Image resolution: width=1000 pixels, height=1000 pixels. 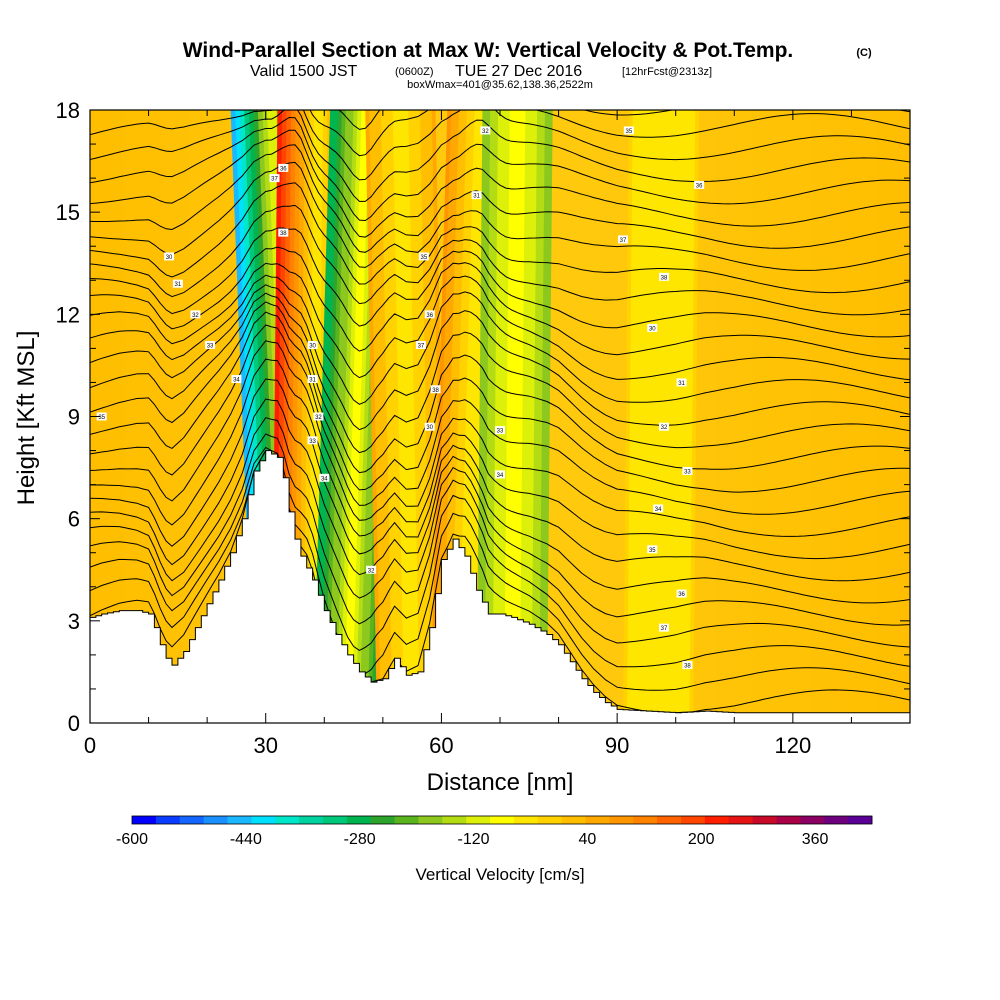 What do you see at coordinates (246, 839) in the screenshot?
I see `colorbar-tick-label: -440` at bounding box center [246, 839].